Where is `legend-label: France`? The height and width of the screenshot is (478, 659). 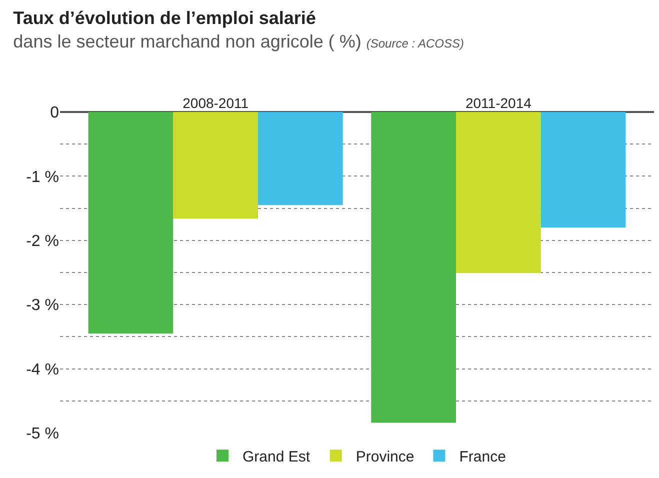
legend-label: France is located at coordinates (482, 457).